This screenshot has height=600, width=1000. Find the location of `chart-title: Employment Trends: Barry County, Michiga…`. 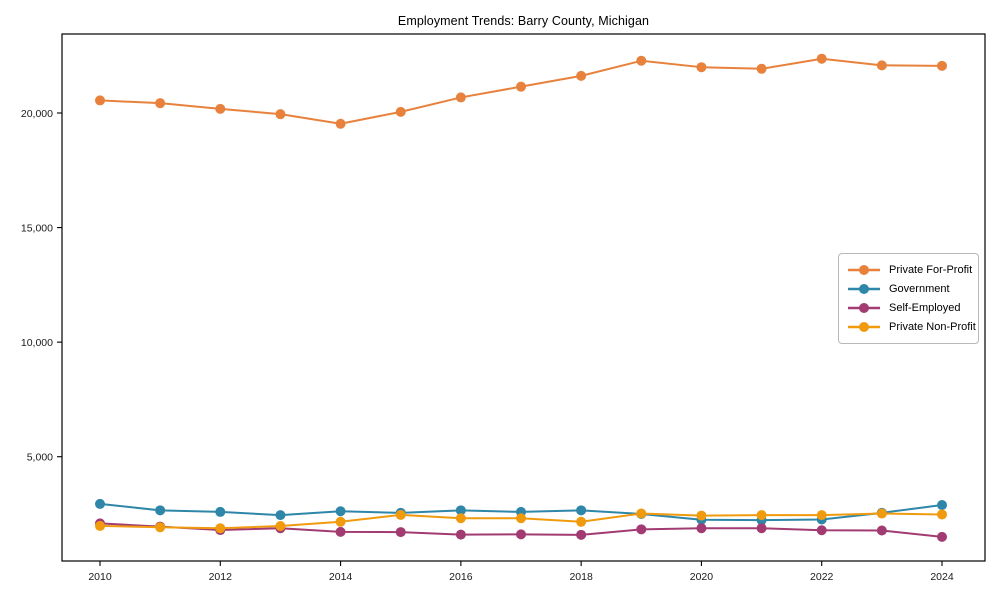

chart-title: Employment Trends: Barry County, Michiga… is located at coordinates (523, 21).